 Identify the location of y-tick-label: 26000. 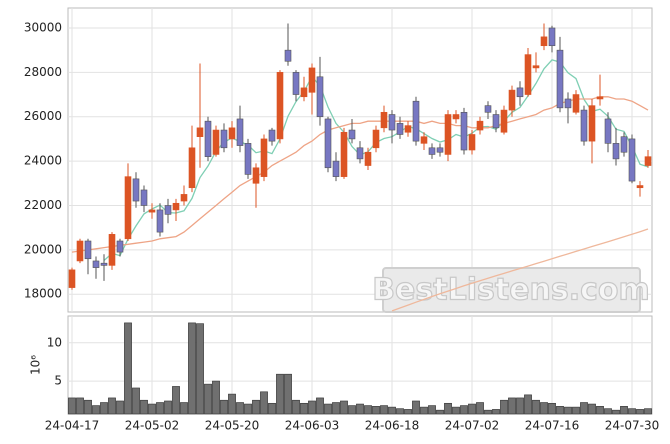
(43, 116).